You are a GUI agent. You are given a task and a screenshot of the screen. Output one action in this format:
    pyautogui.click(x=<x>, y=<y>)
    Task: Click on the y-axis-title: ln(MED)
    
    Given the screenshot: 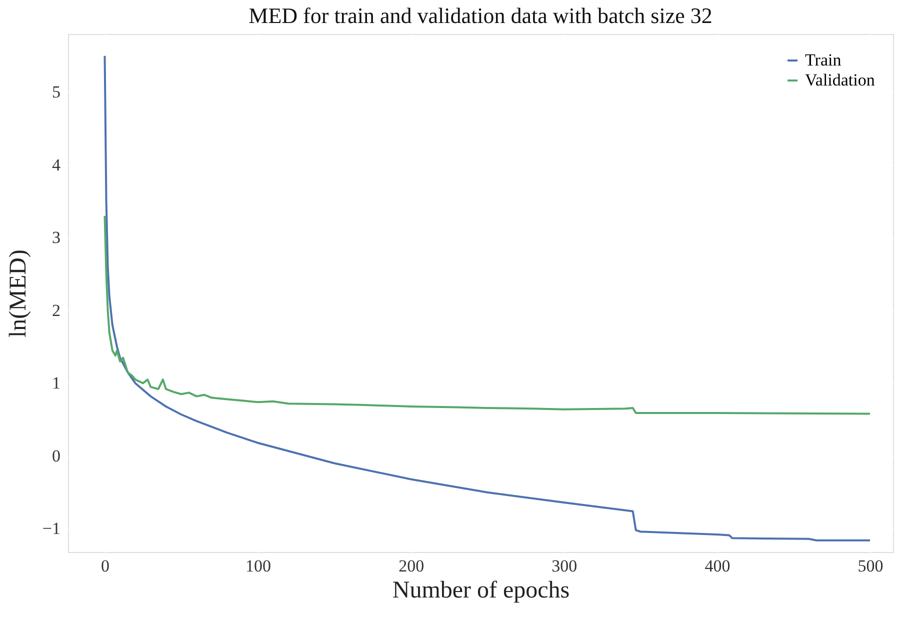 What is the action you would take?
    pyautogui.click(x=18, y=294)
    